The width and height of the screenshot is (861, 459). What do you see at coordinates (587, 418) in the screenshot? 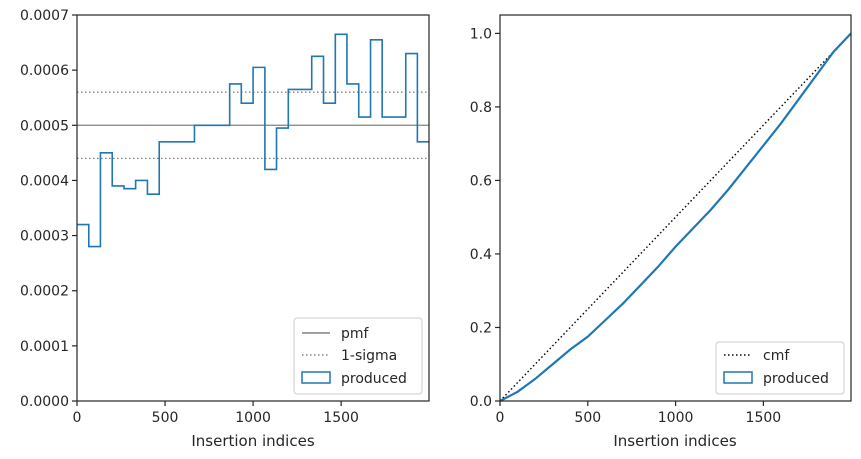
I see `cmf-xtick-label: 500` at bounding box center [587, 418].